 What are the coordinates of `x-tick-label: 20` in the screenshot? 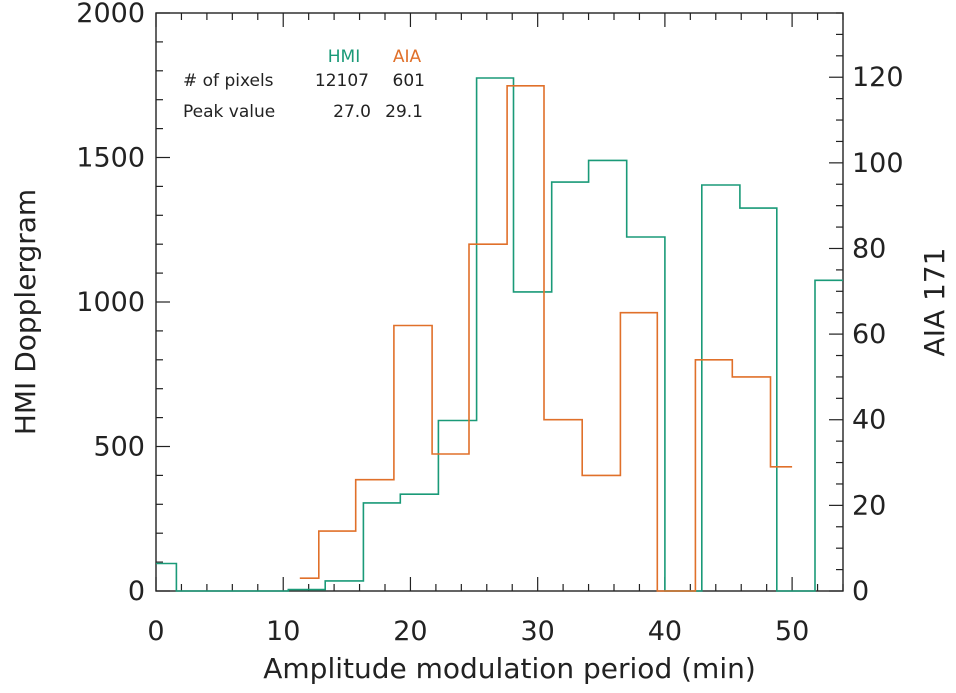 It's located at (410, 631).